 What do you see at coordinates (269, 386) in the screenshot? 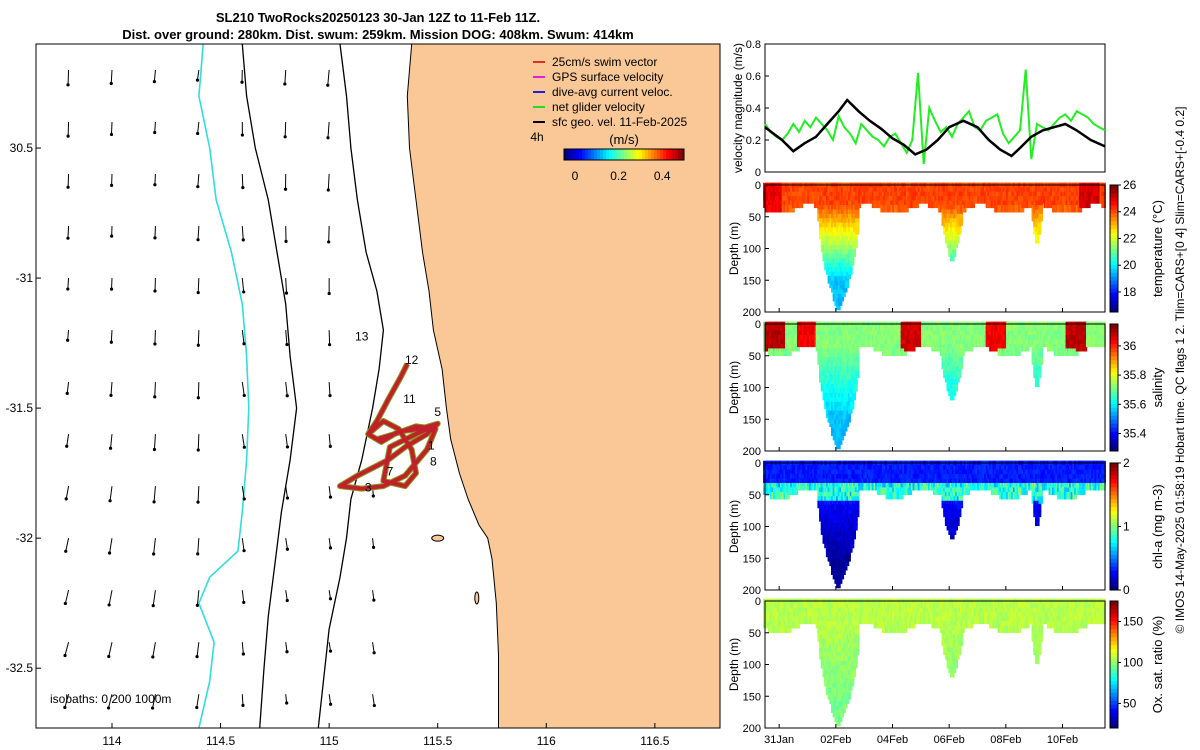
I see `isobath-1000m` at bounding box center [269, 386].